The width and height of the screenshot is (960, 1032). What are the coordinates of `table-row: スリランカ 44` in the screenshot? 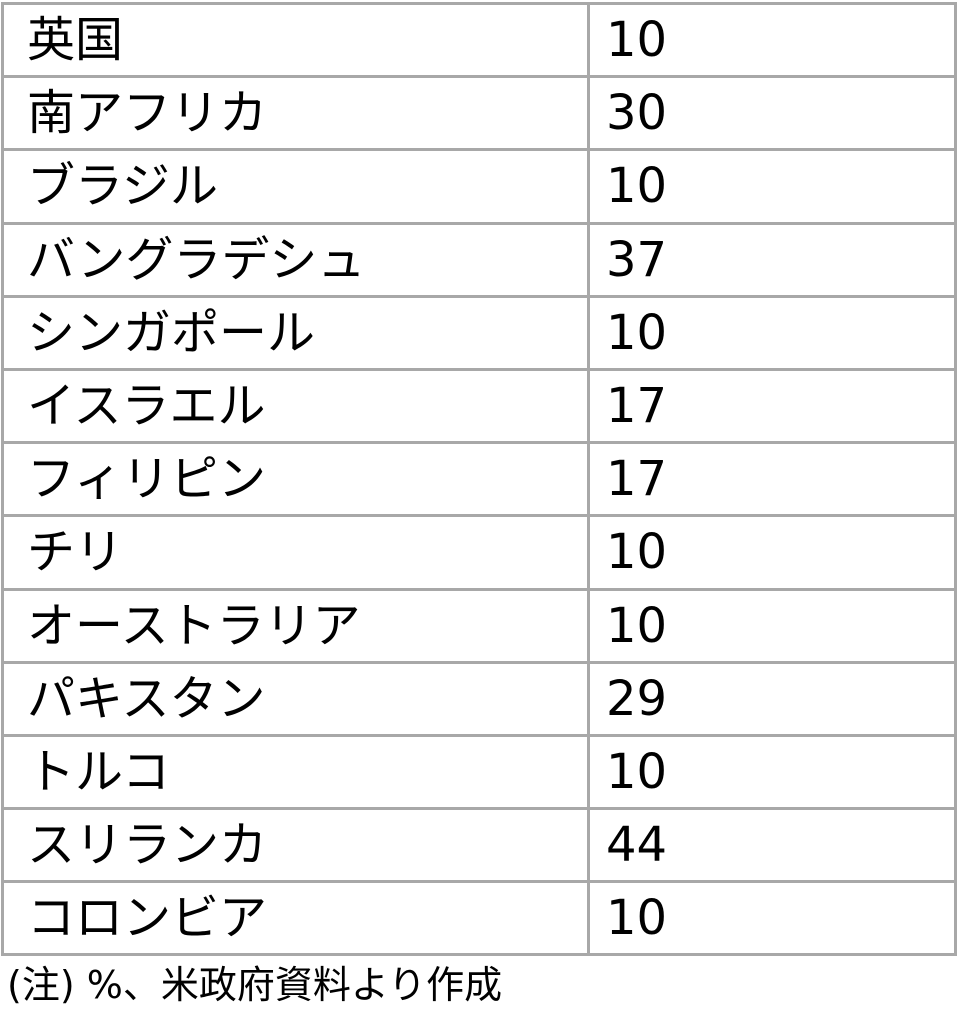 It's located at (479, 847).